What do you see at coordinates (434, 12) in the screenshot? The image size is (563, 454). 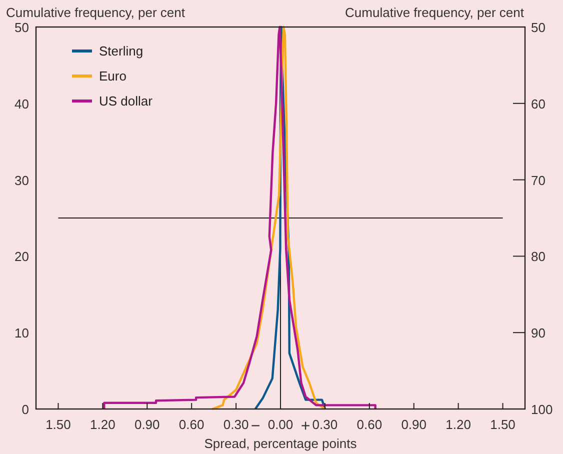 I see `y2-axis-title: Cumulative frequency, per cent` at bounding box center [434, 12].